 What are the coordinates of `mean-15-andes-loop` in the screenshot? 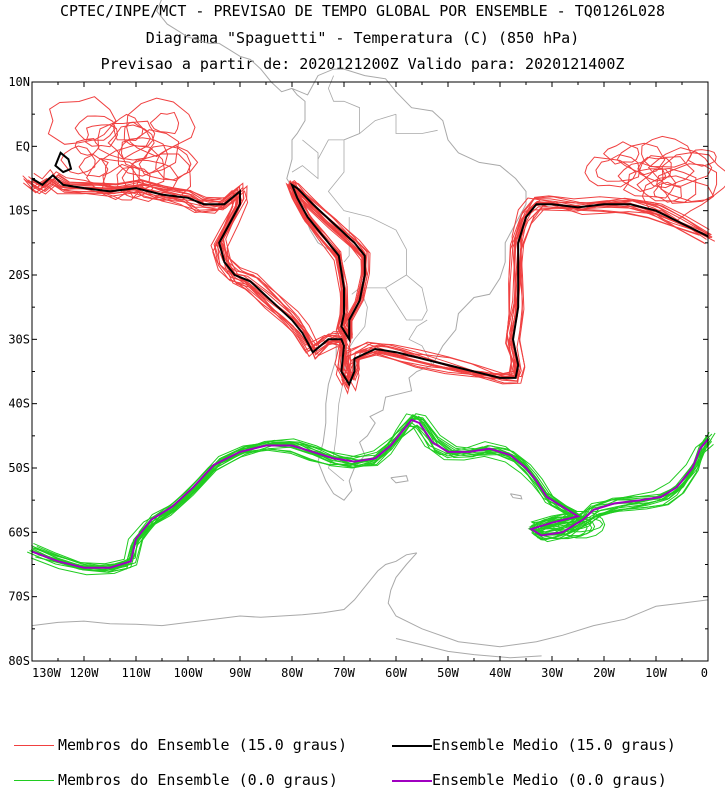 It's located at (327, 262).